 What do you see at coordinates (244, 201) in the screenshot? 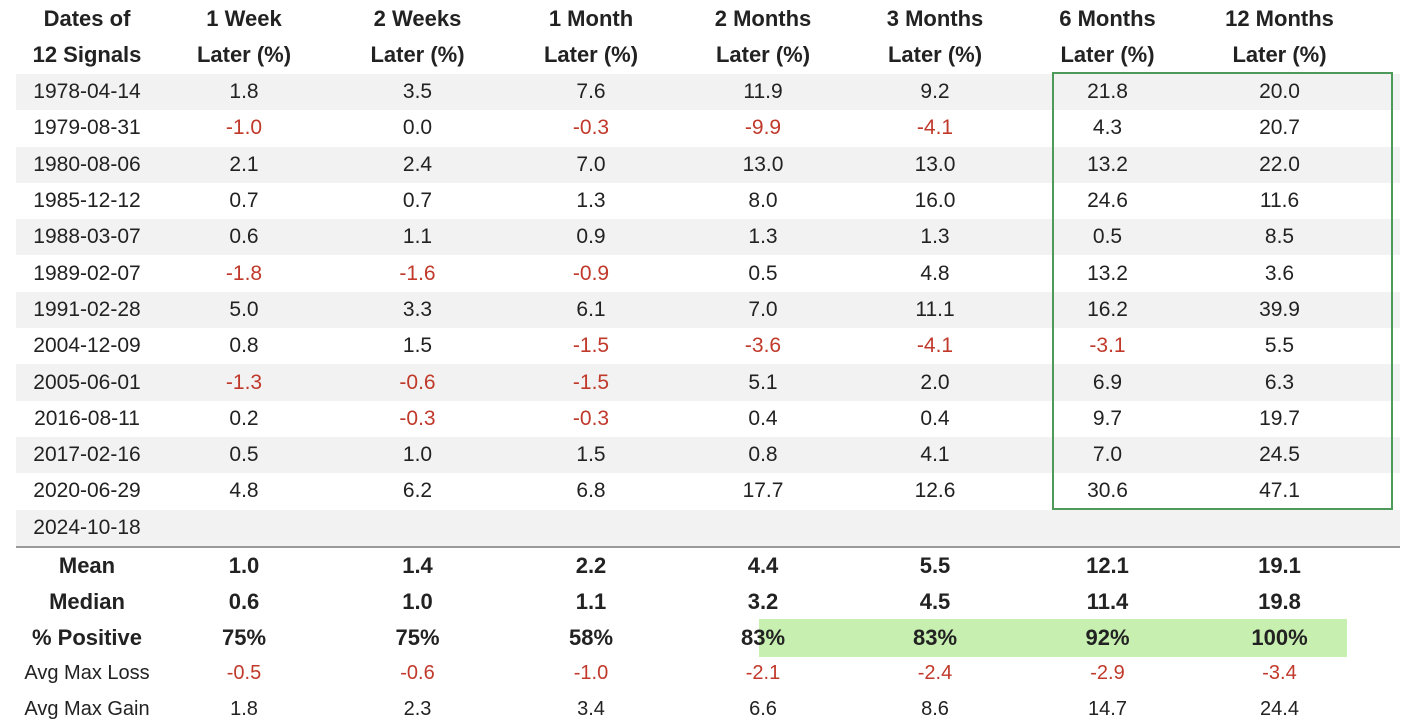
I see `return-cell: 0.7` at bounding box center [244, 201].